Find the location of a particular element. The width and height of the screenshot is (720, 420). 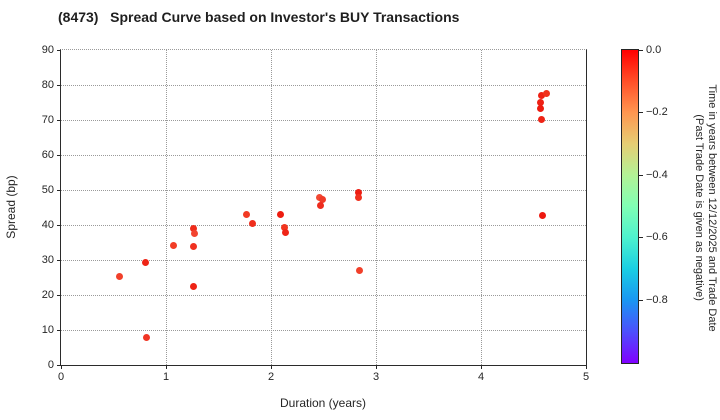

y-axis-label: Spread (bp) is located at coordinates (11, 207).